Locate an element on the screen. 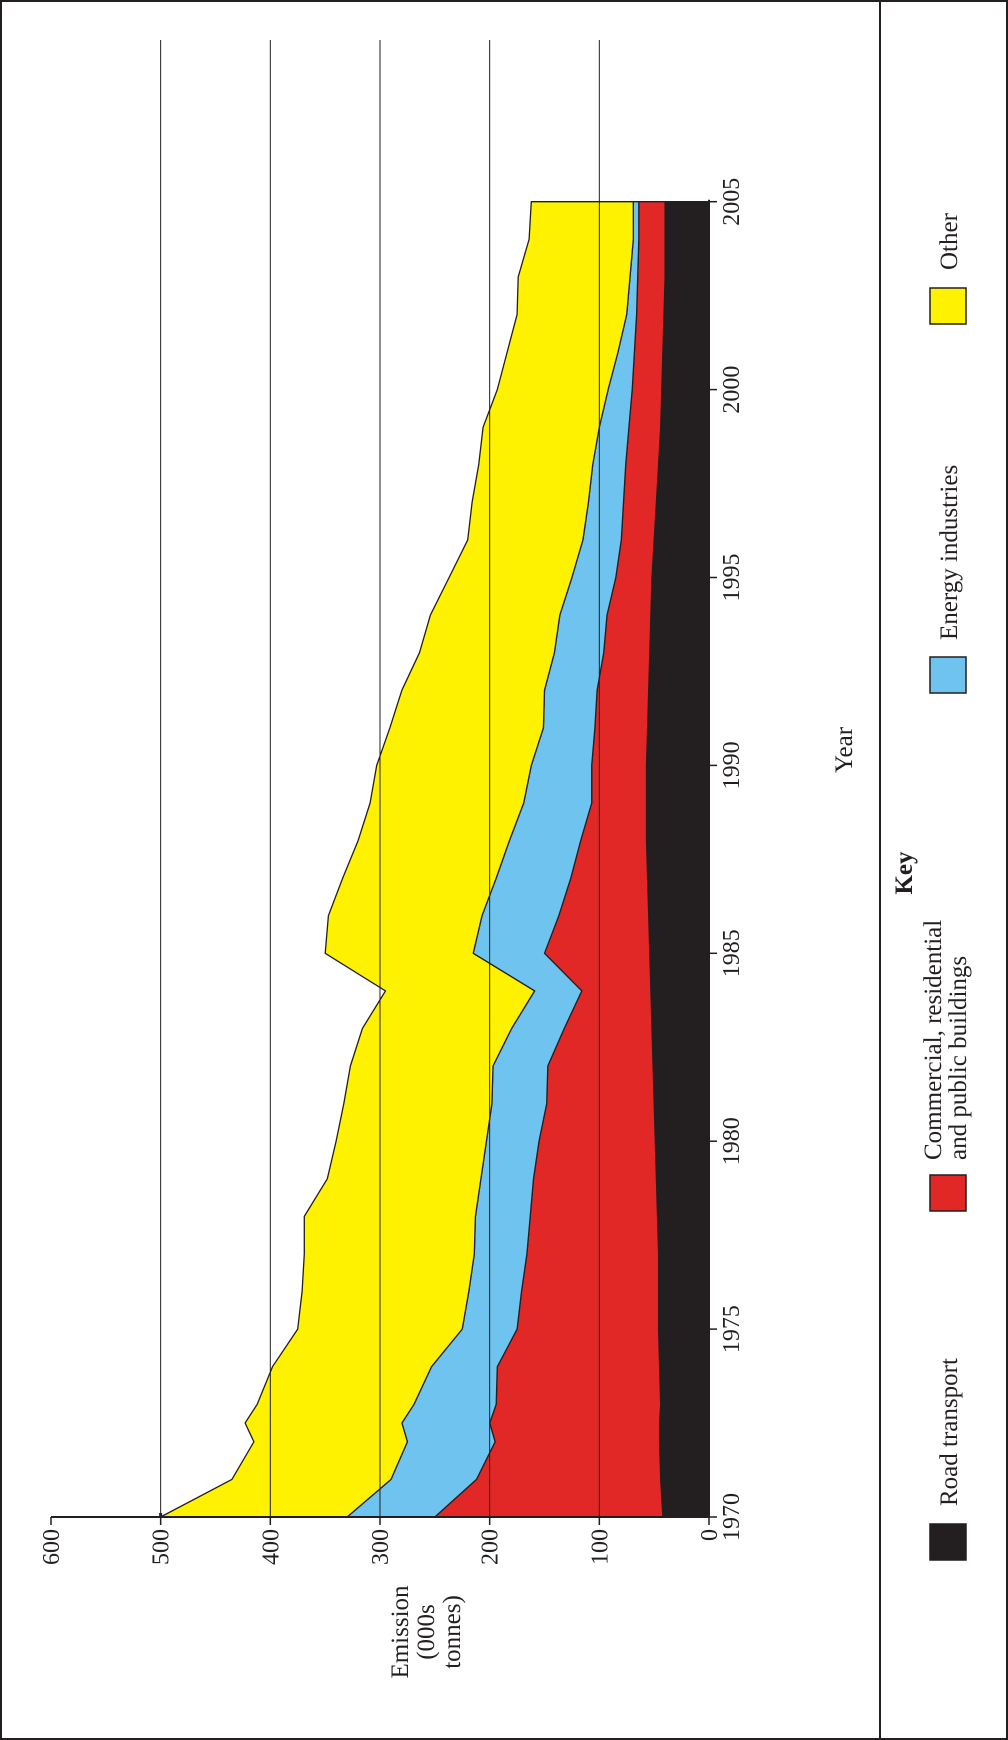 The width and height of the screenshot is (1008, 1740). y-axis-title-line-2: (000s is located at coordinates (426, 1632).